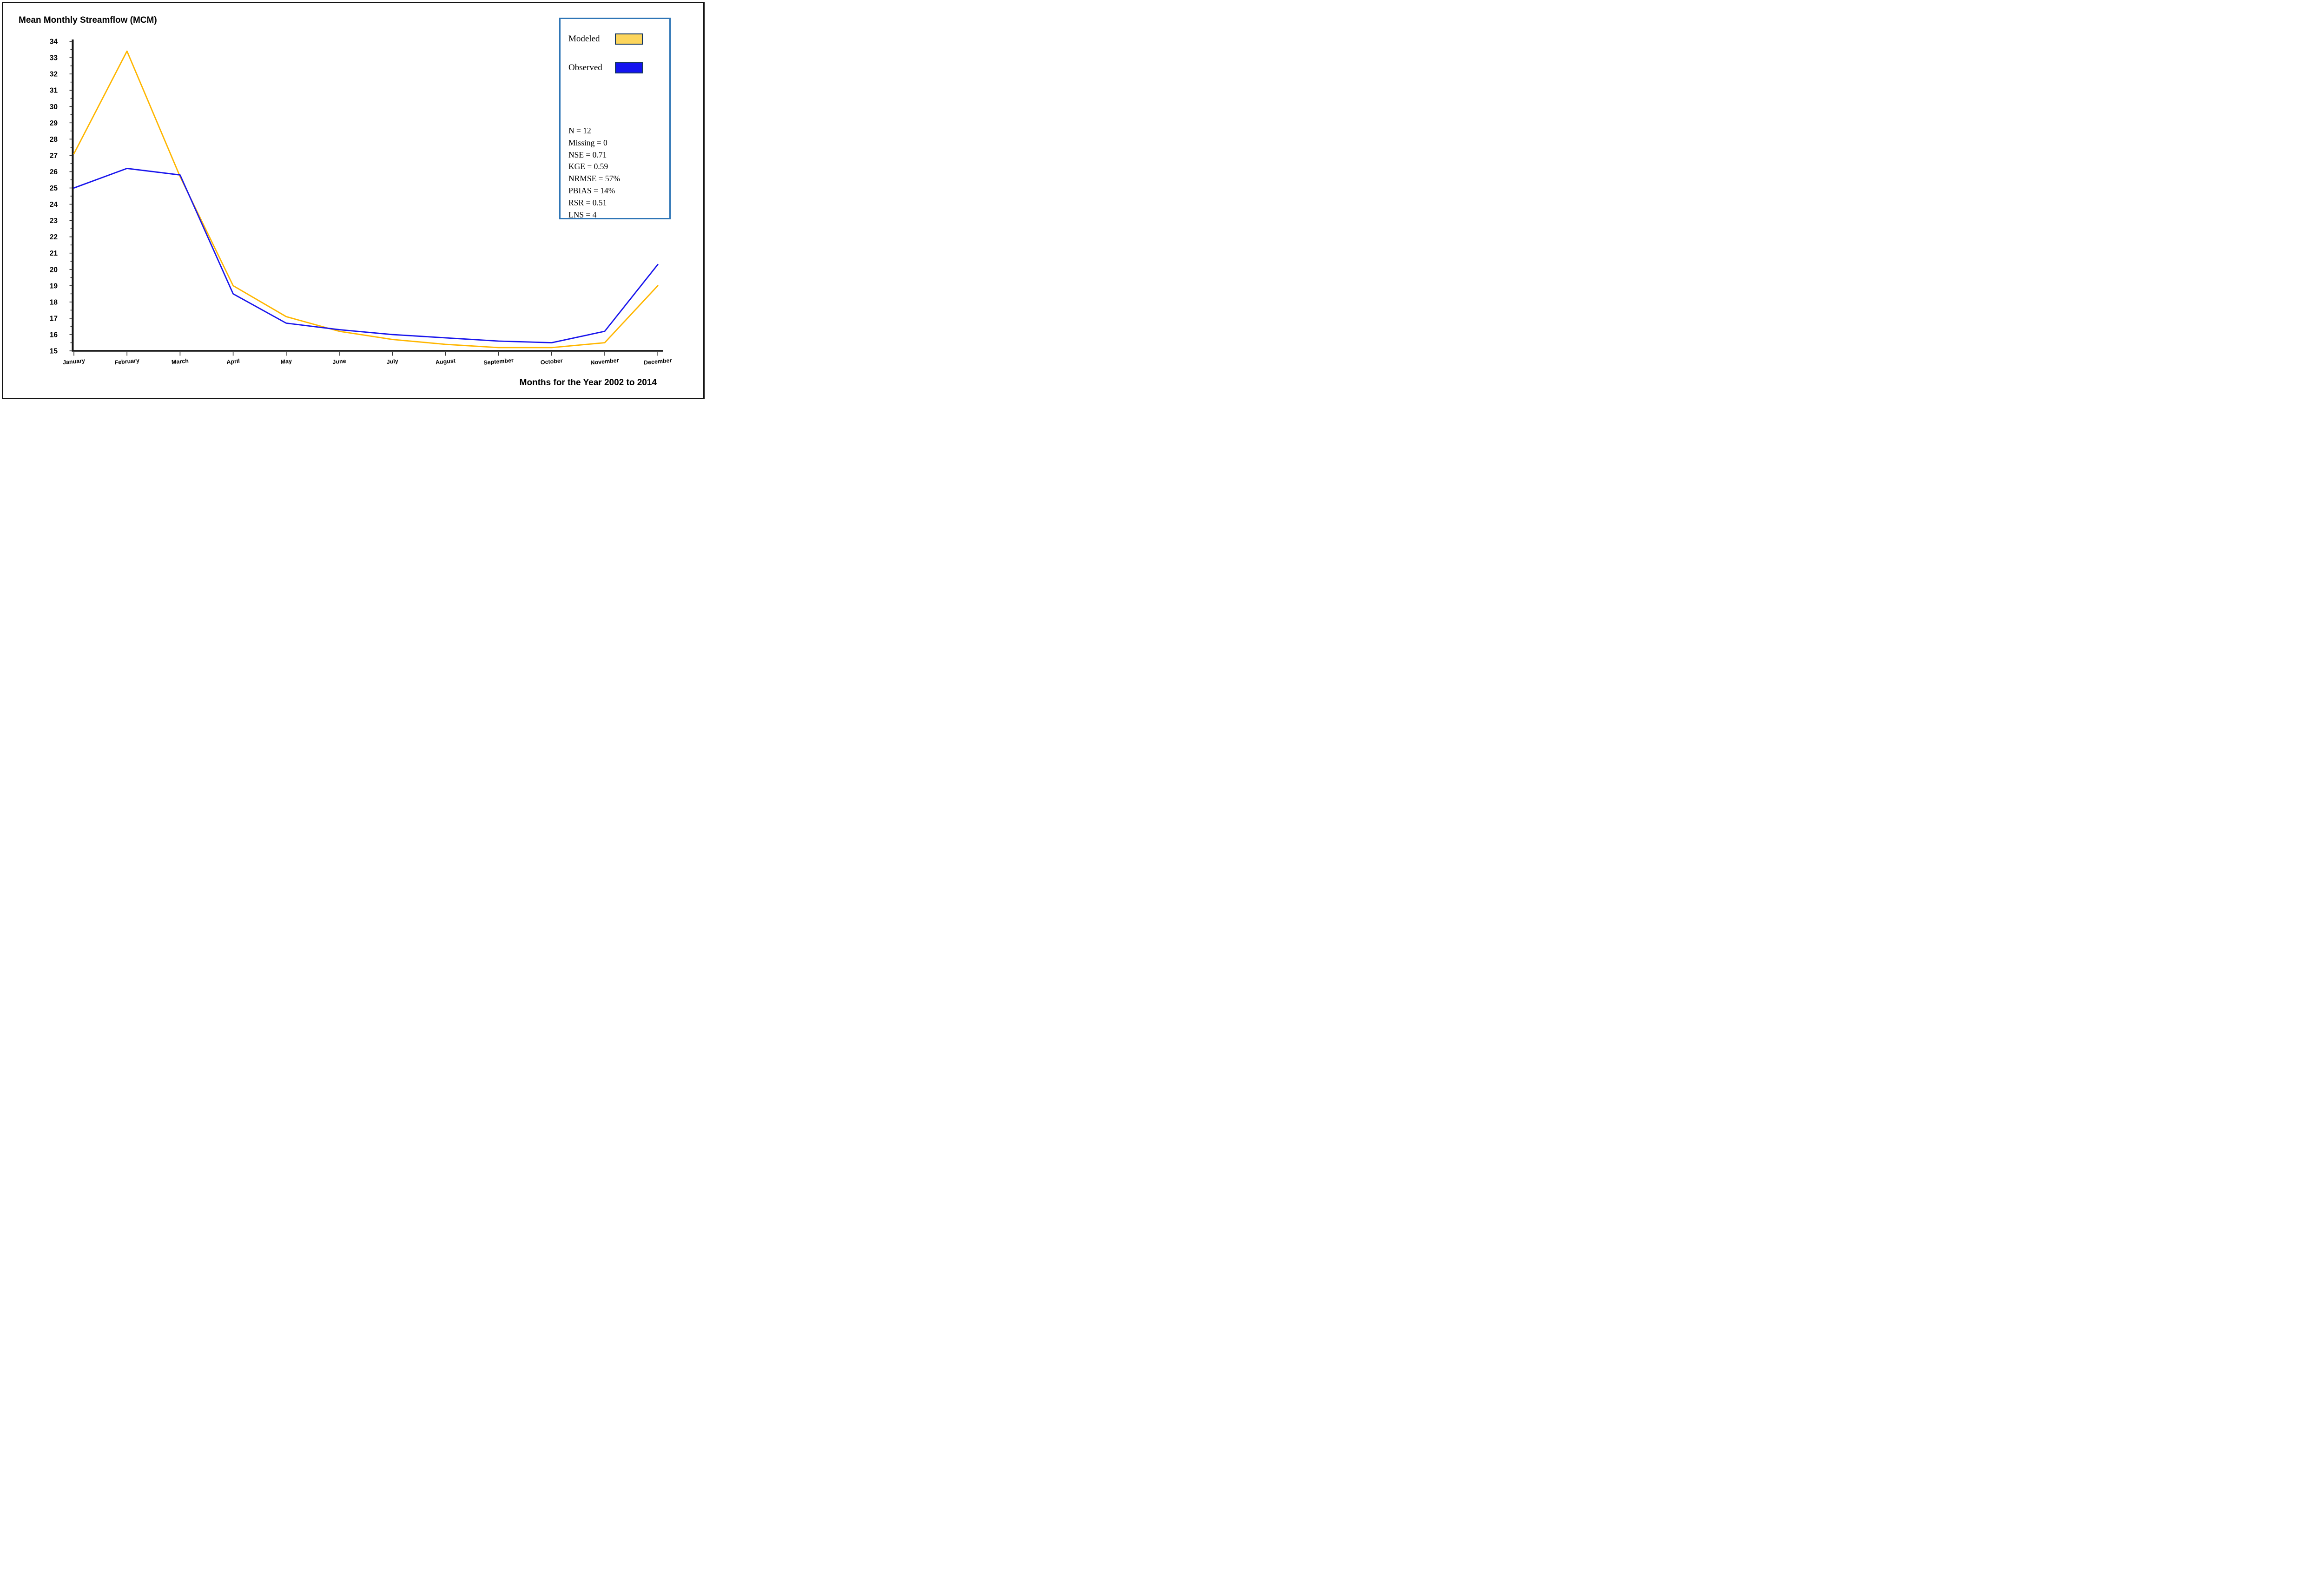 The height and width of the screenshot is (1593, 2324). I want to click on legend-item-observed: Observed, so click(605, 67).